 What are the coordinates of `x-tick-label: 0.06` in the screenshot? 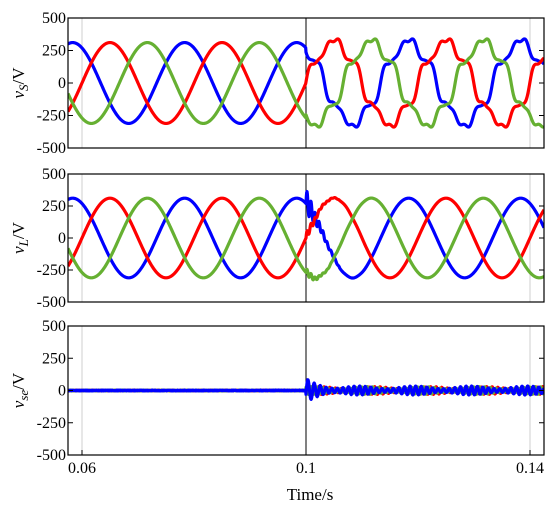 It's located at (82, 468).